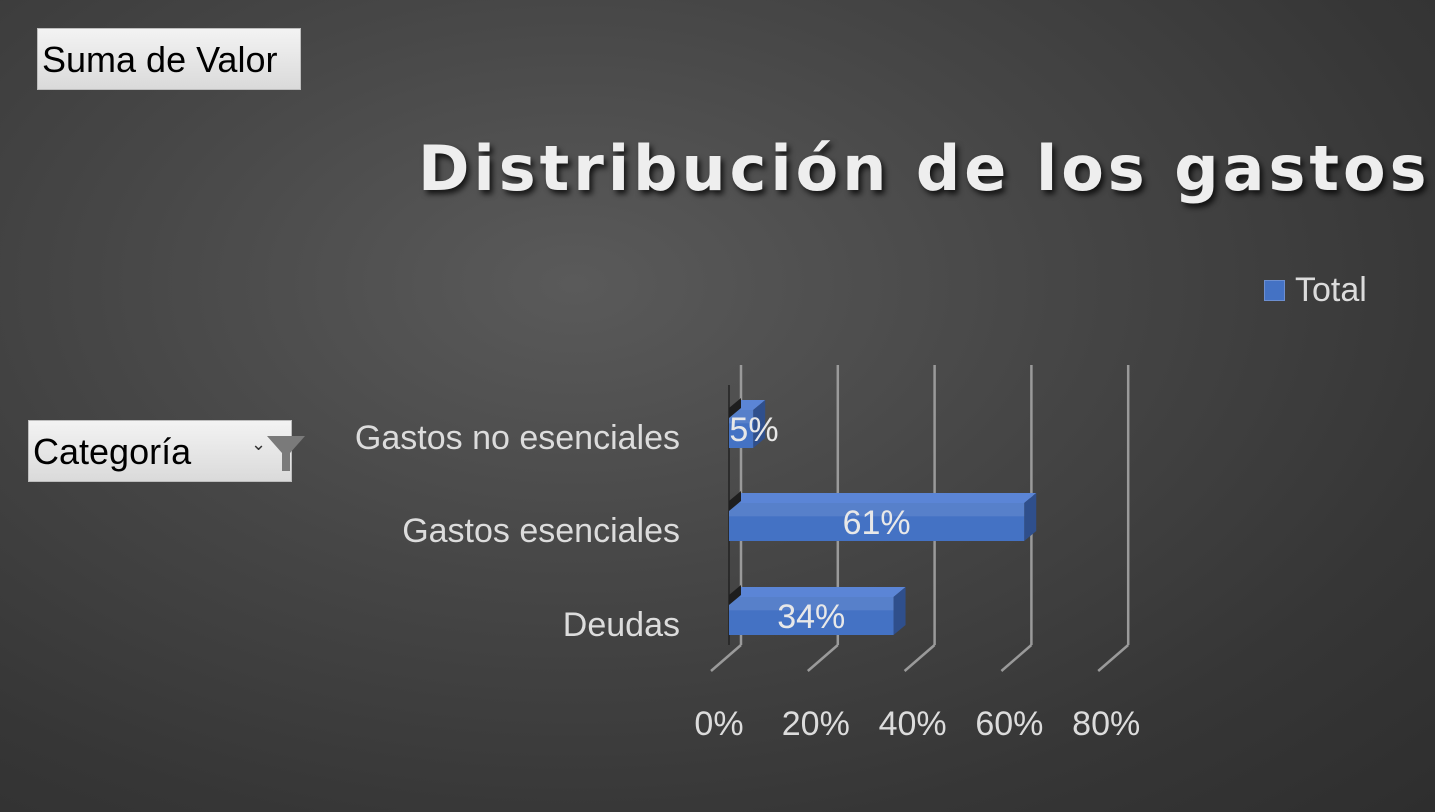 Image resolution: width=1435 pixels, height=812 pixels. What do you see at coordinates (259, 444) in the screenshot?
I see `dropdown-arrow-icon: ⌄` at bounding box center [259, 444].